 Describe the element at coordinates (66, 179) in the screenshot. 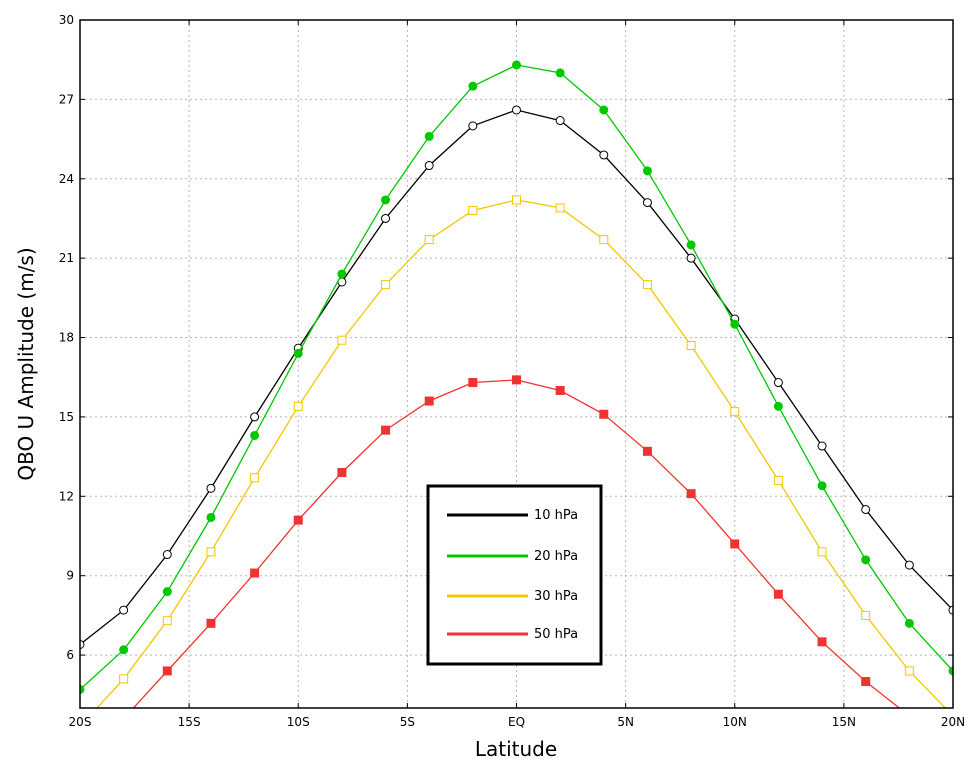

I see `y-tick-label: 24` at that location.